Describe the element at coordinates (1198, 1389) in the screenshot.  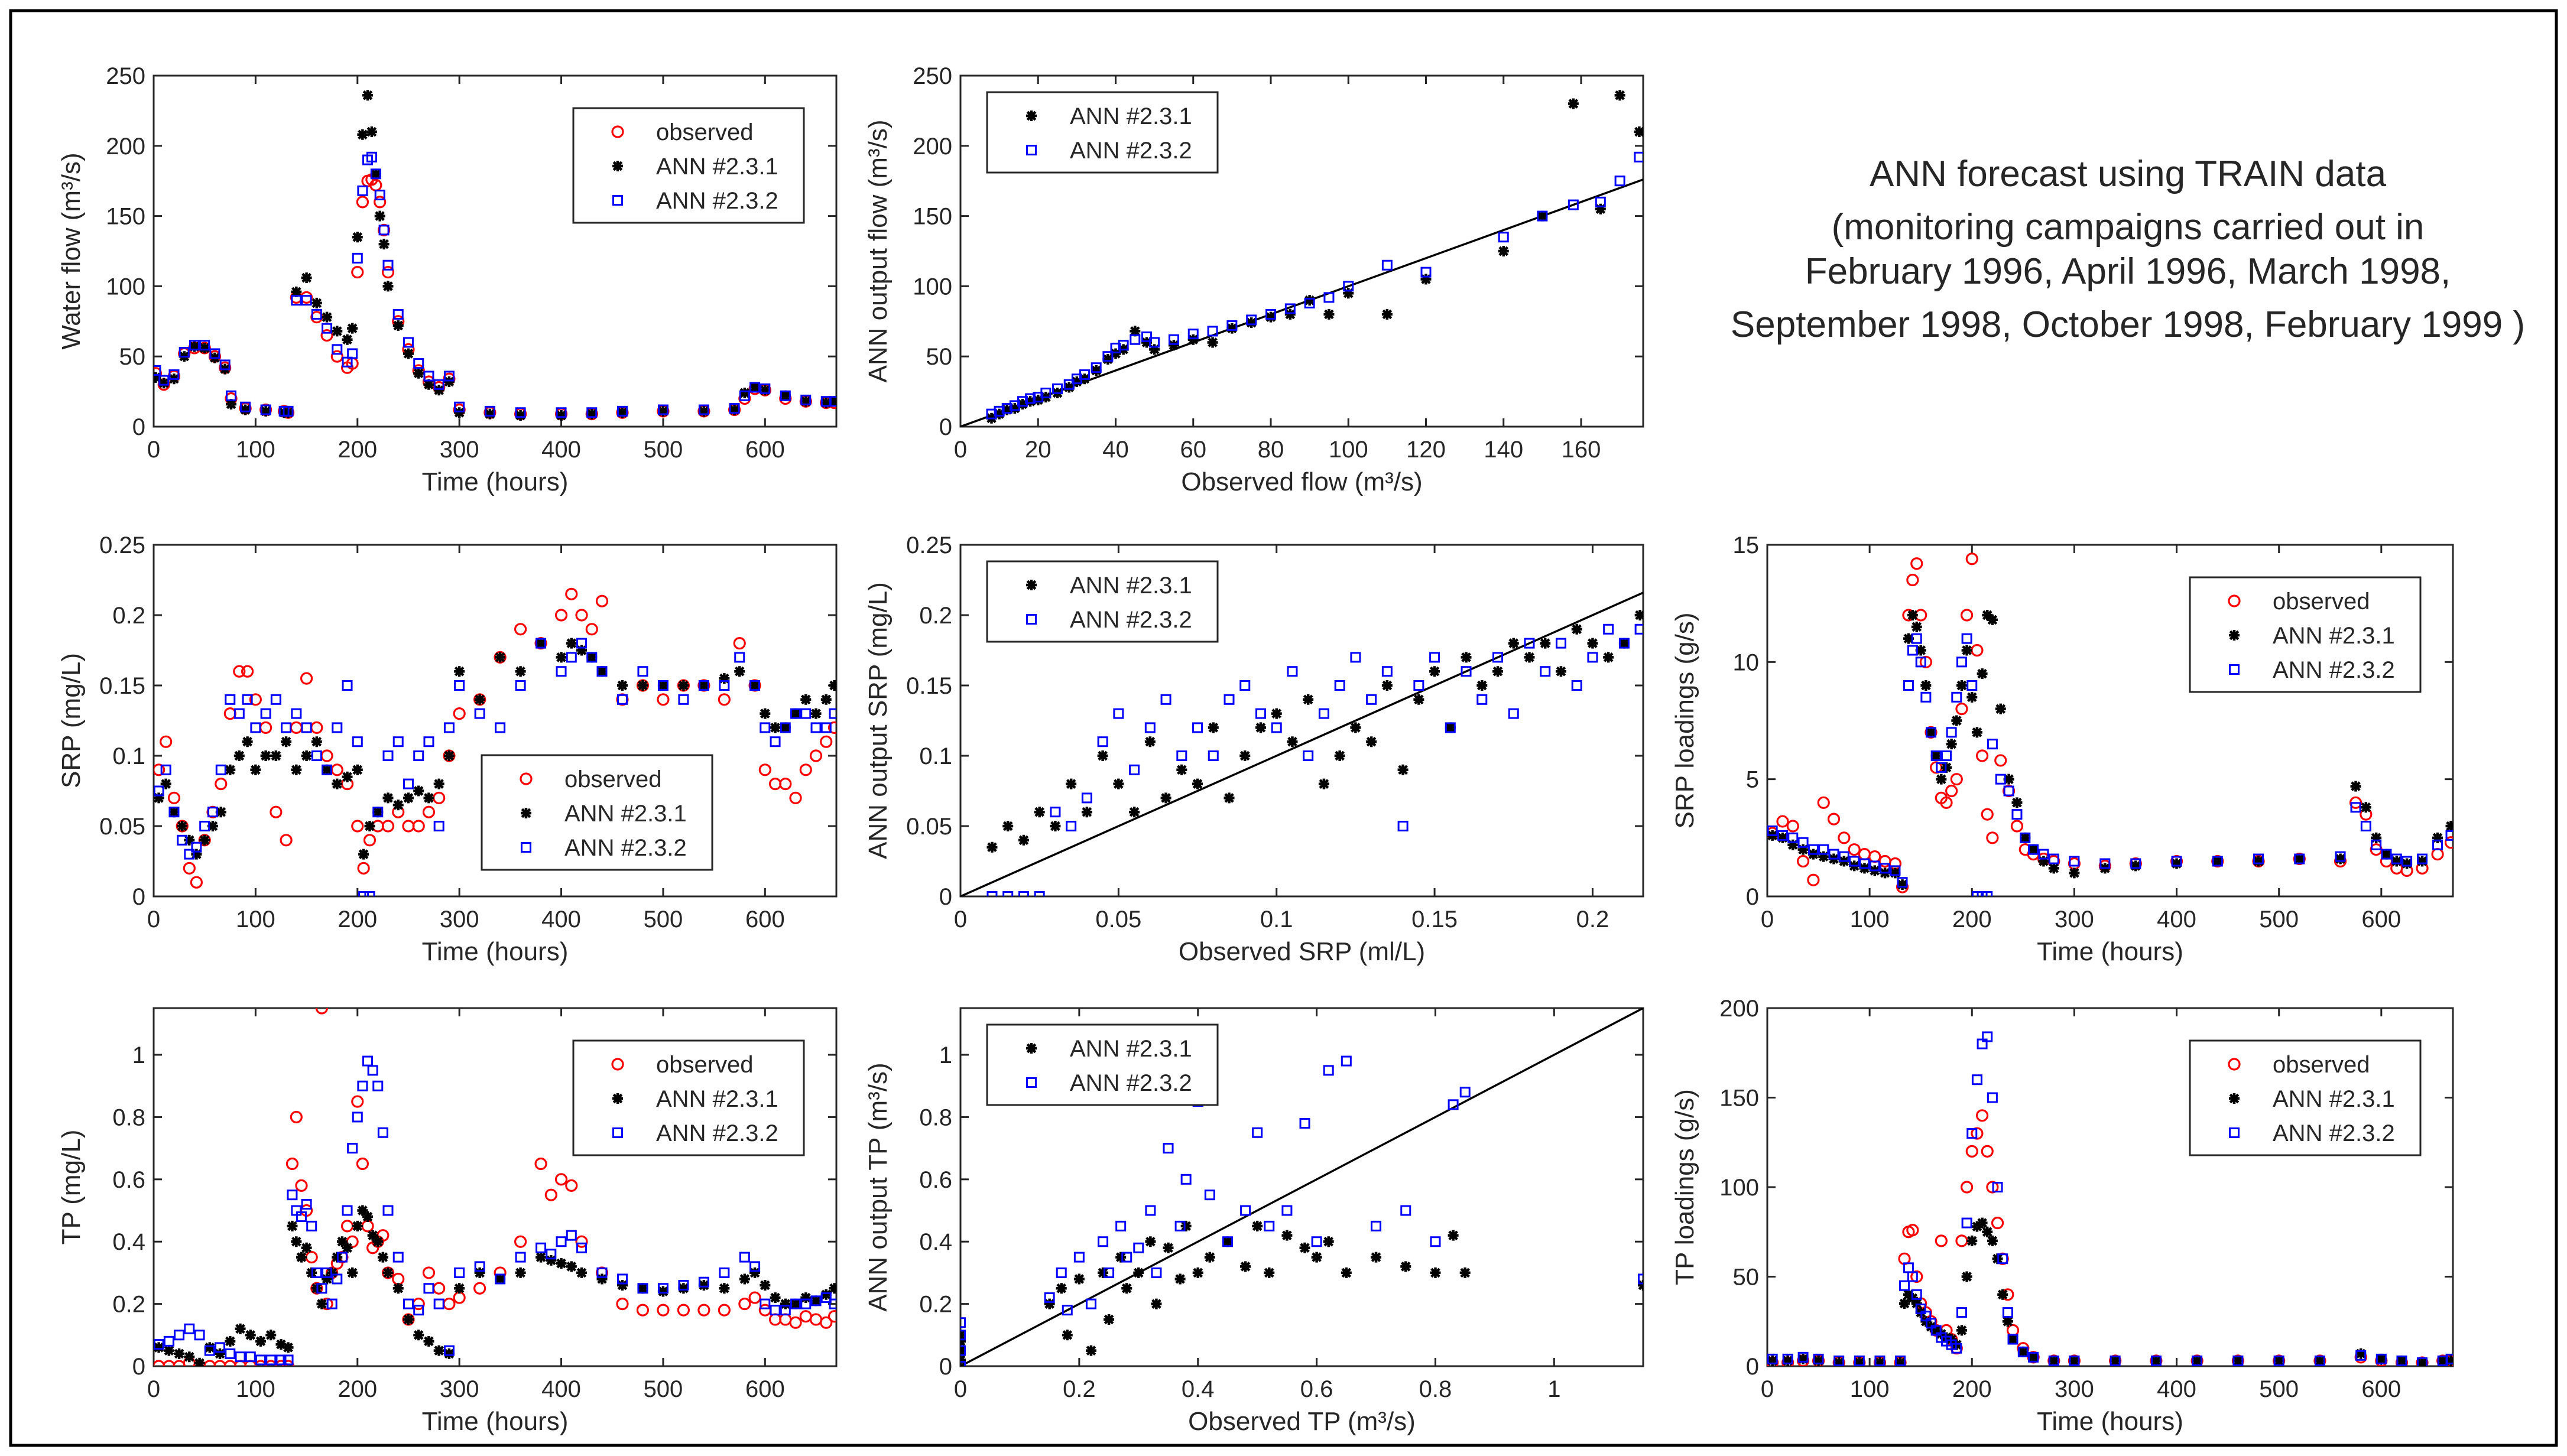
I see `x-tick-label: 0.4` at that location.